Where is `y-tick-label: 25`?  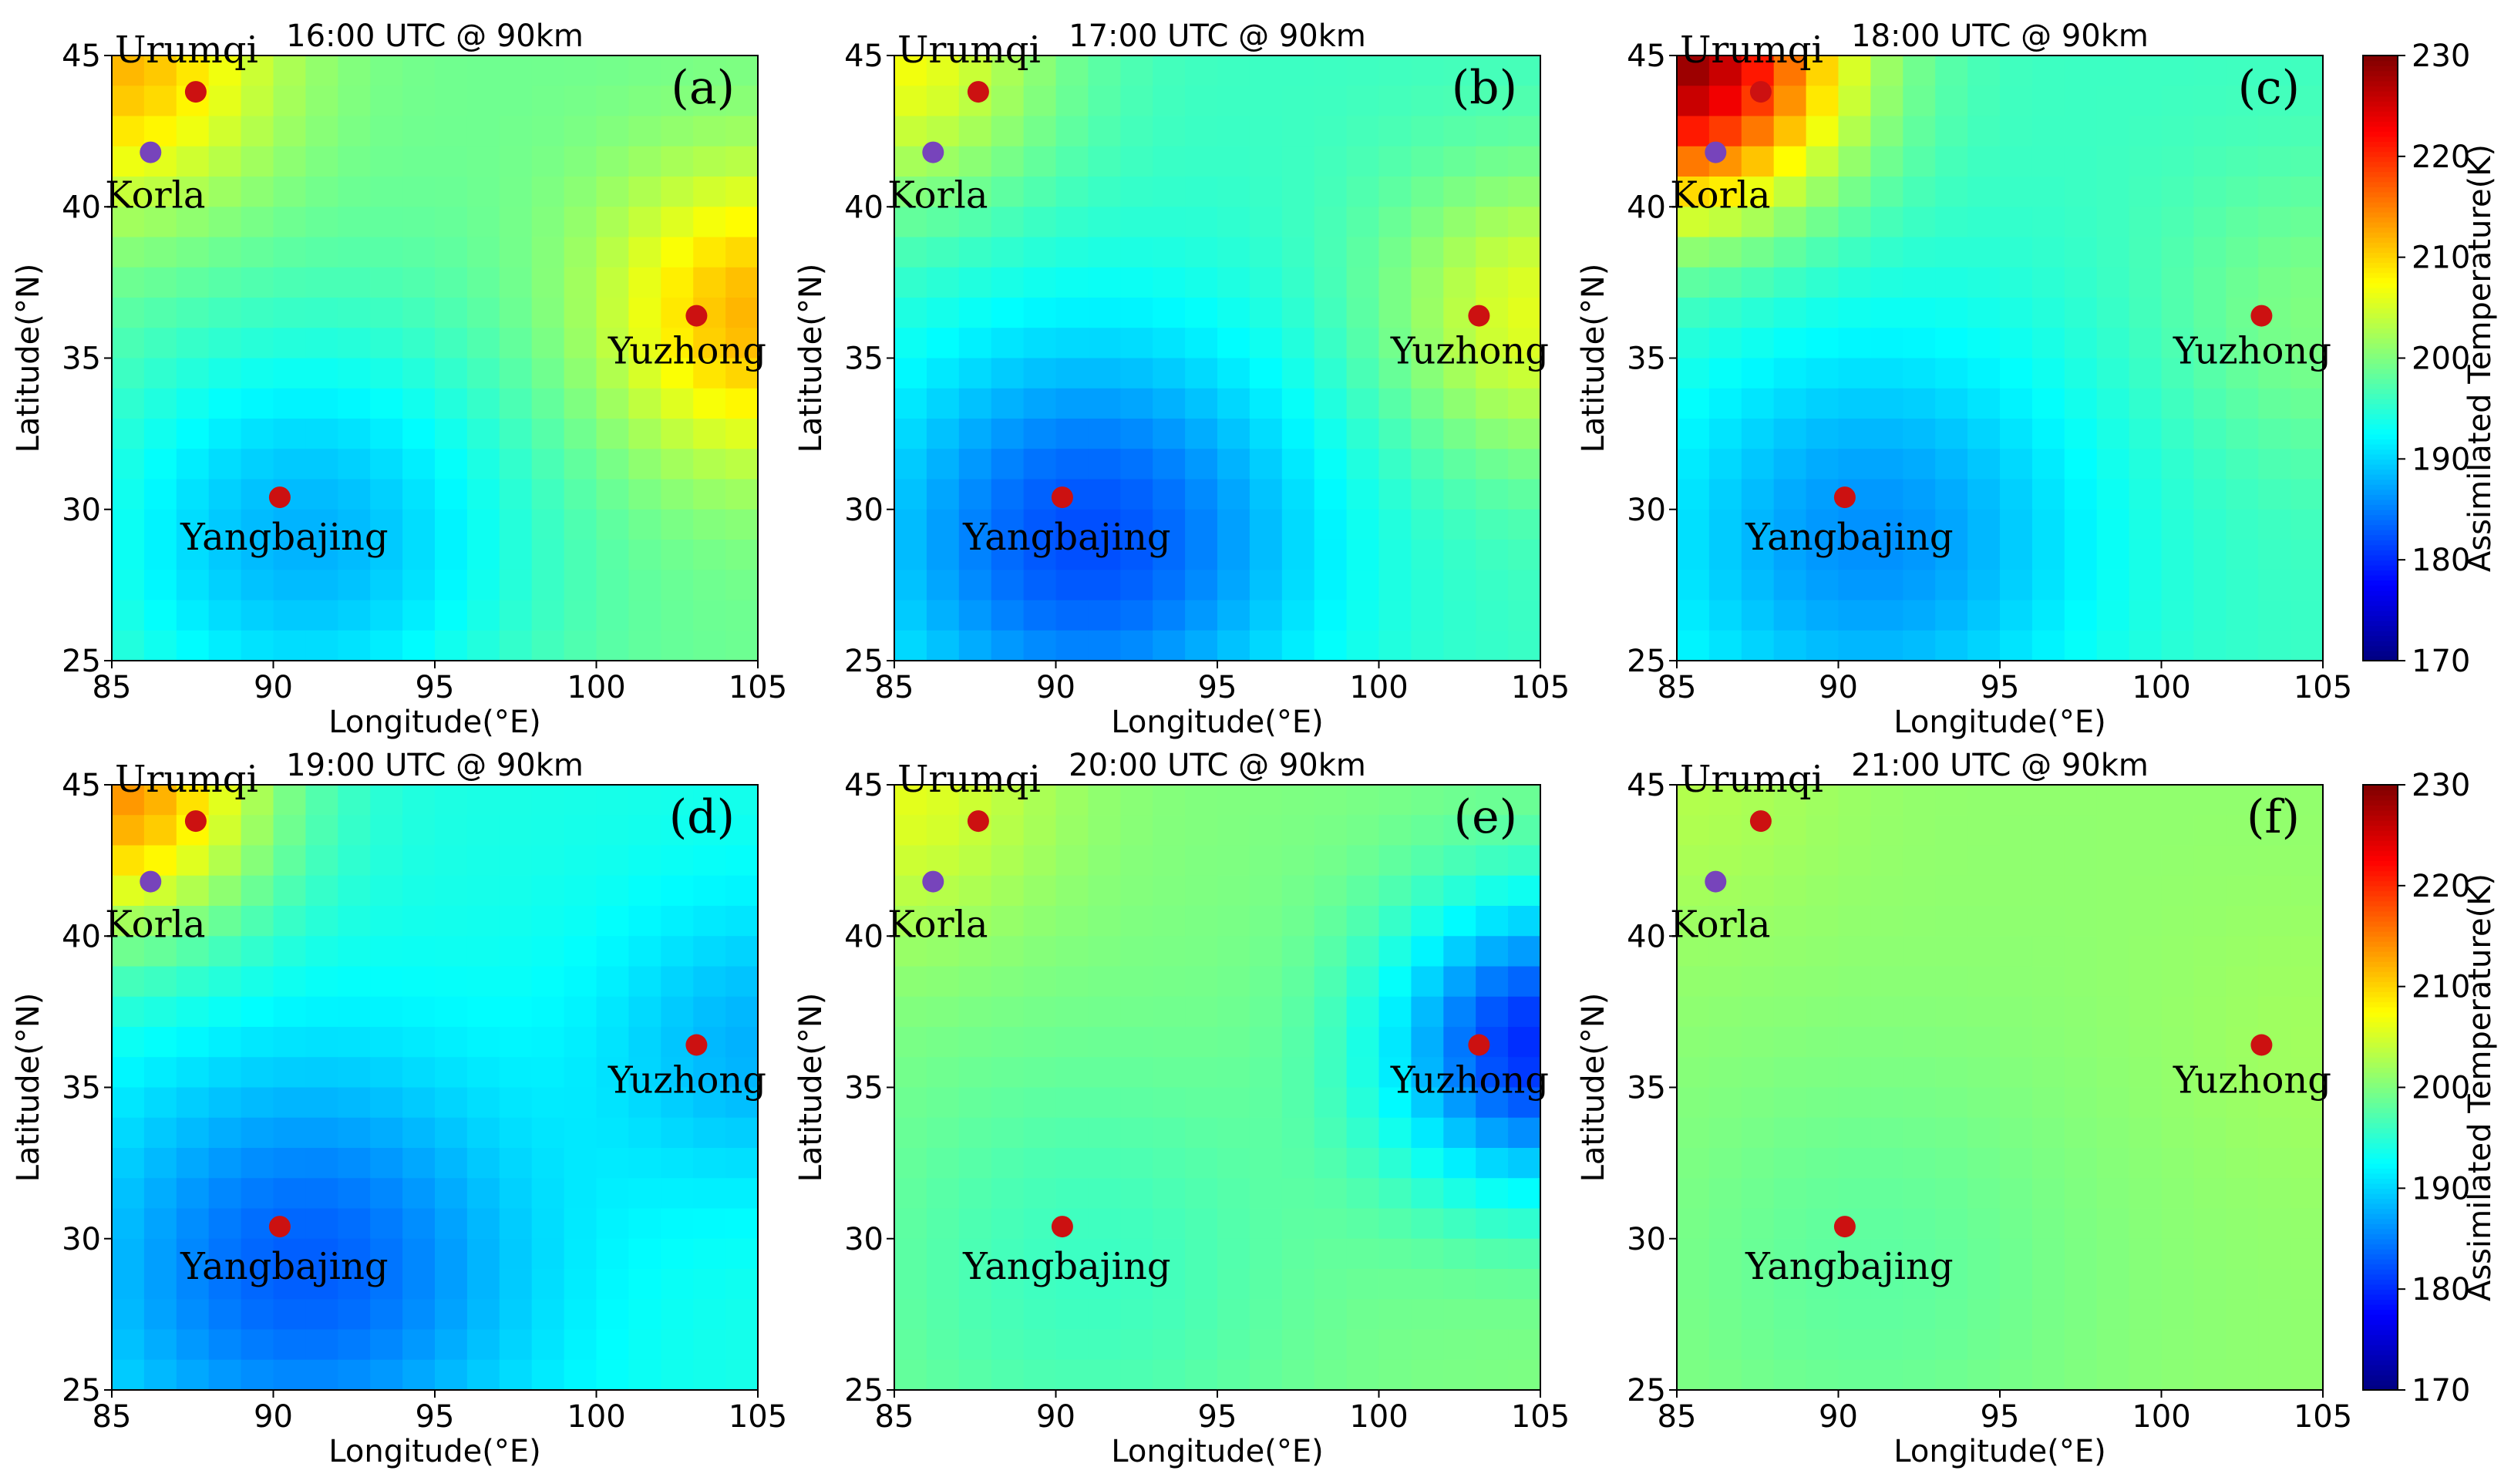 y-tick-label: 25 is located at coordinates (1646, 1390).